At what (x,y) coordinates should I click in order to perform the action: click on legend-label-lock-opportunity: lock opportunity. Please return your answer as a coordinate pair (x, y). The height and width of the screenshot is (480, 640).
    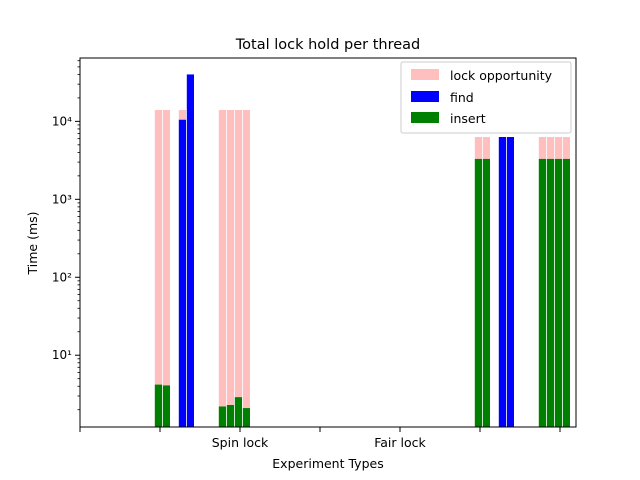
    Looking at the image, I should click on (501, 75).